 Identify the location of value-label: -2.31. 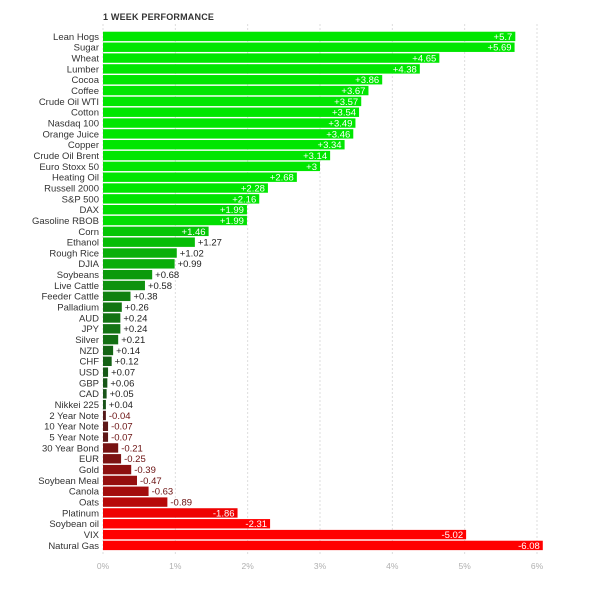
(256, 524).